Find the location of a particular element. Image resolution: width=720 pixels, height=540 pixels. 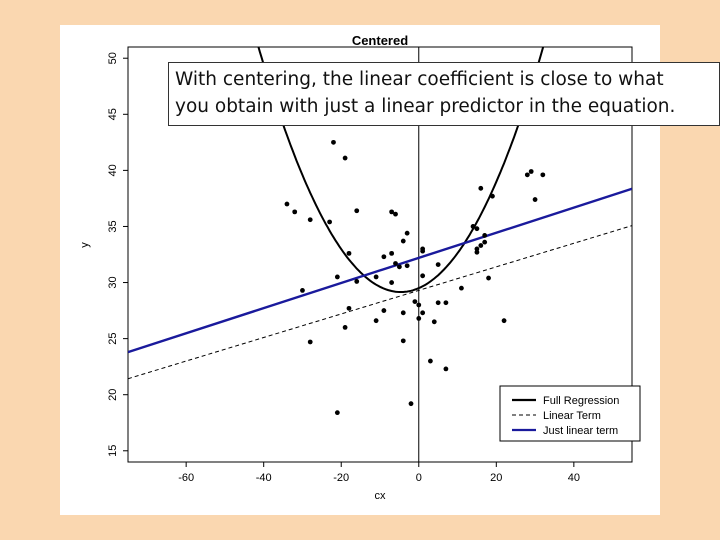

legend-label: Linear Term is located at coordinates (572, 416).